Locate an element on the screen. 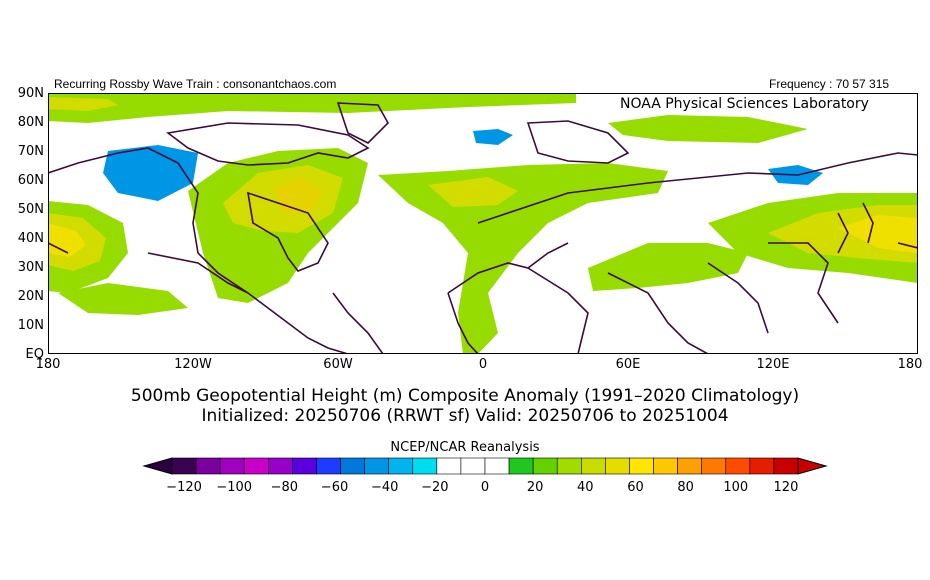  reanalysis-label: NCEP/NCAR Reanalysis is located at coordinates (465, 447).